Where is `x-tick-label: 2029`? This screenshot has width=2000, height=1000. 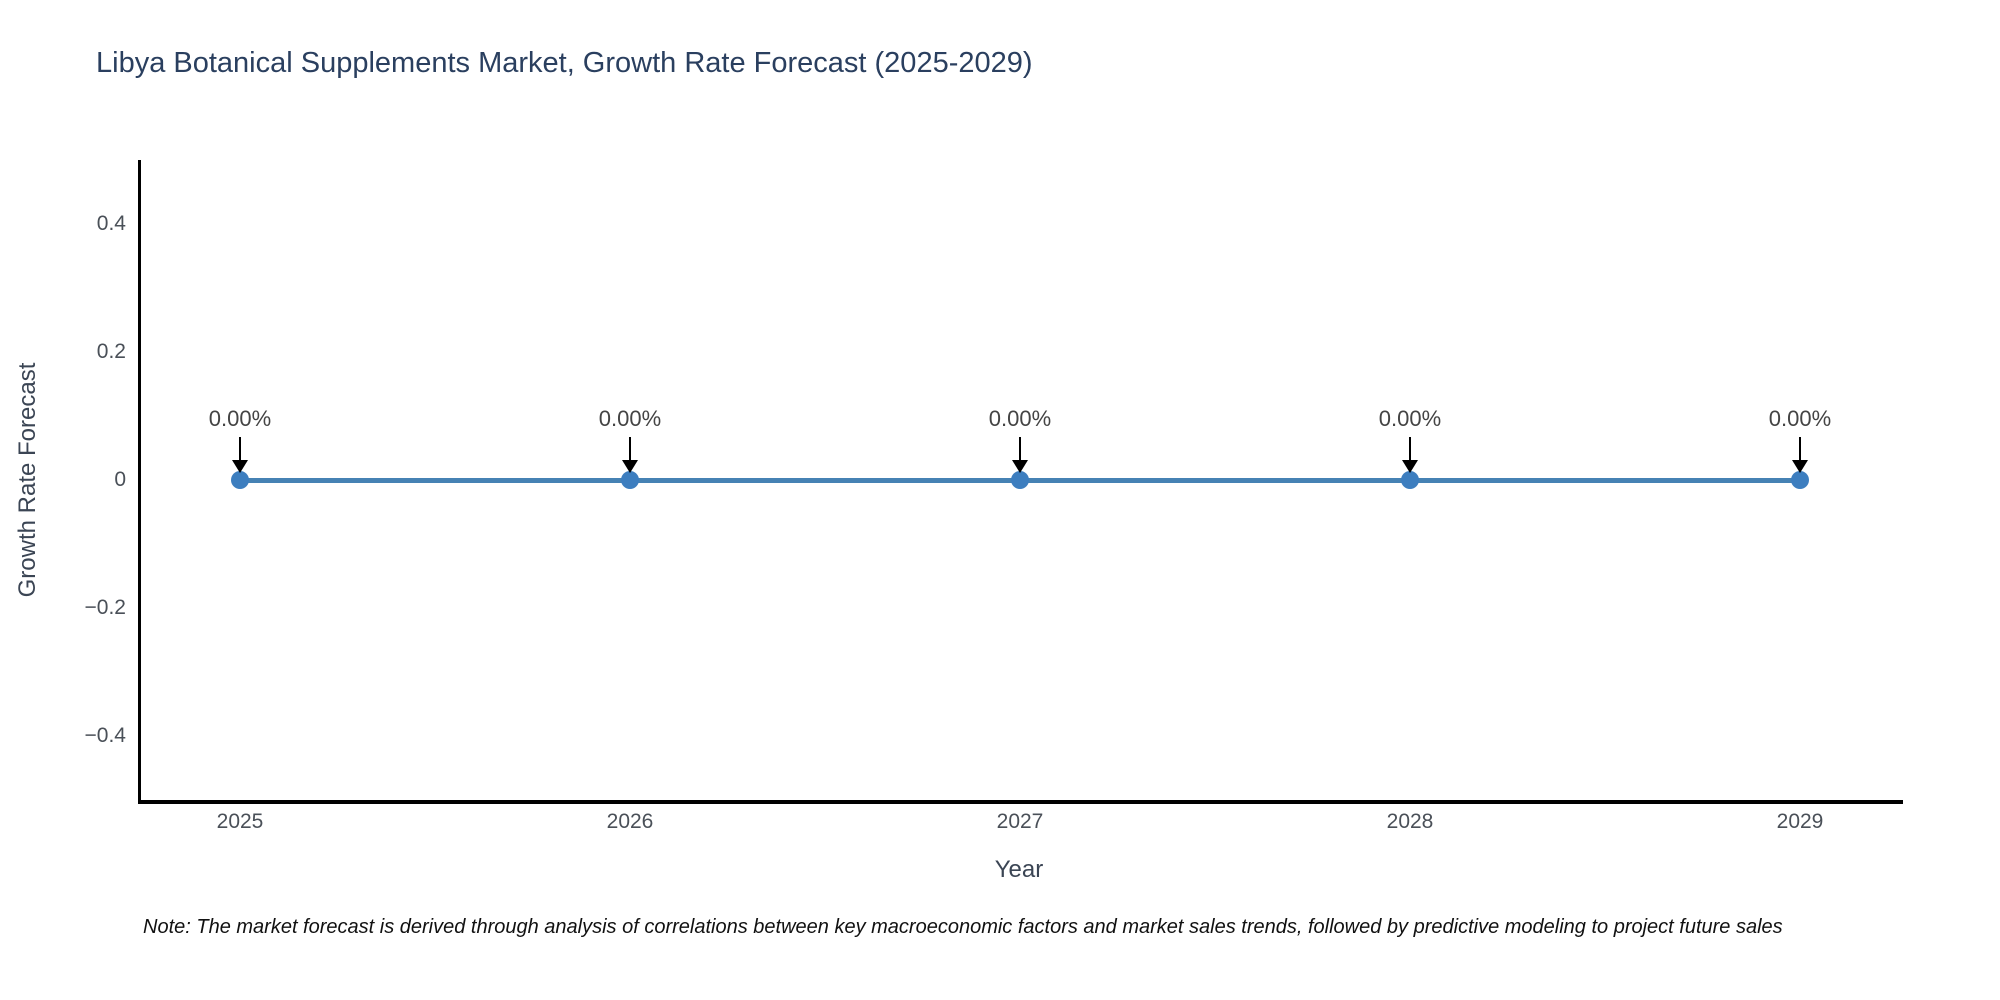
x-tick-label: 2029 is located at coordinates (1800, 821).